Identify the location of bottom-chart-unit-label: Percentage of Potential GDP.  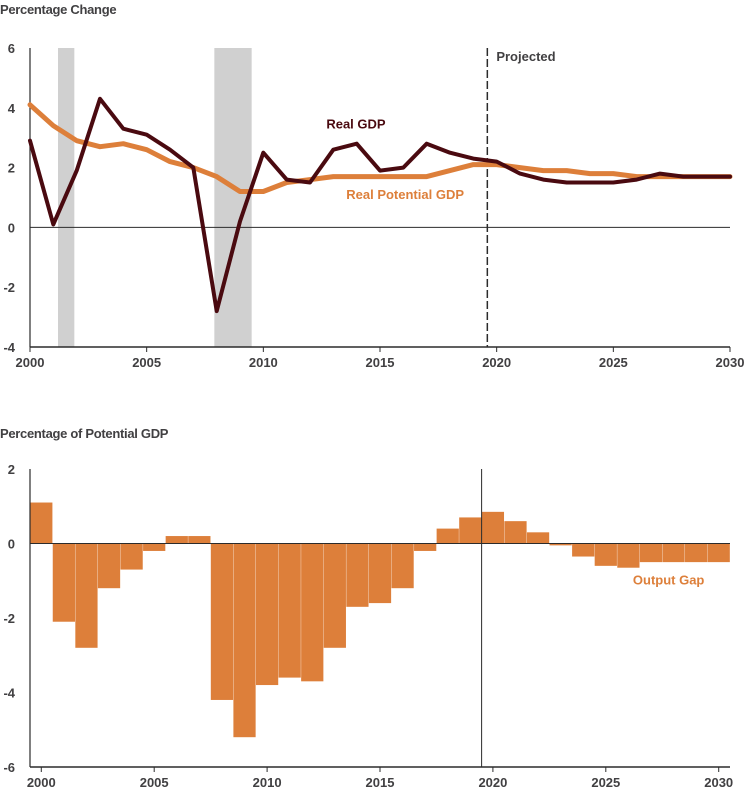
(84, 433).